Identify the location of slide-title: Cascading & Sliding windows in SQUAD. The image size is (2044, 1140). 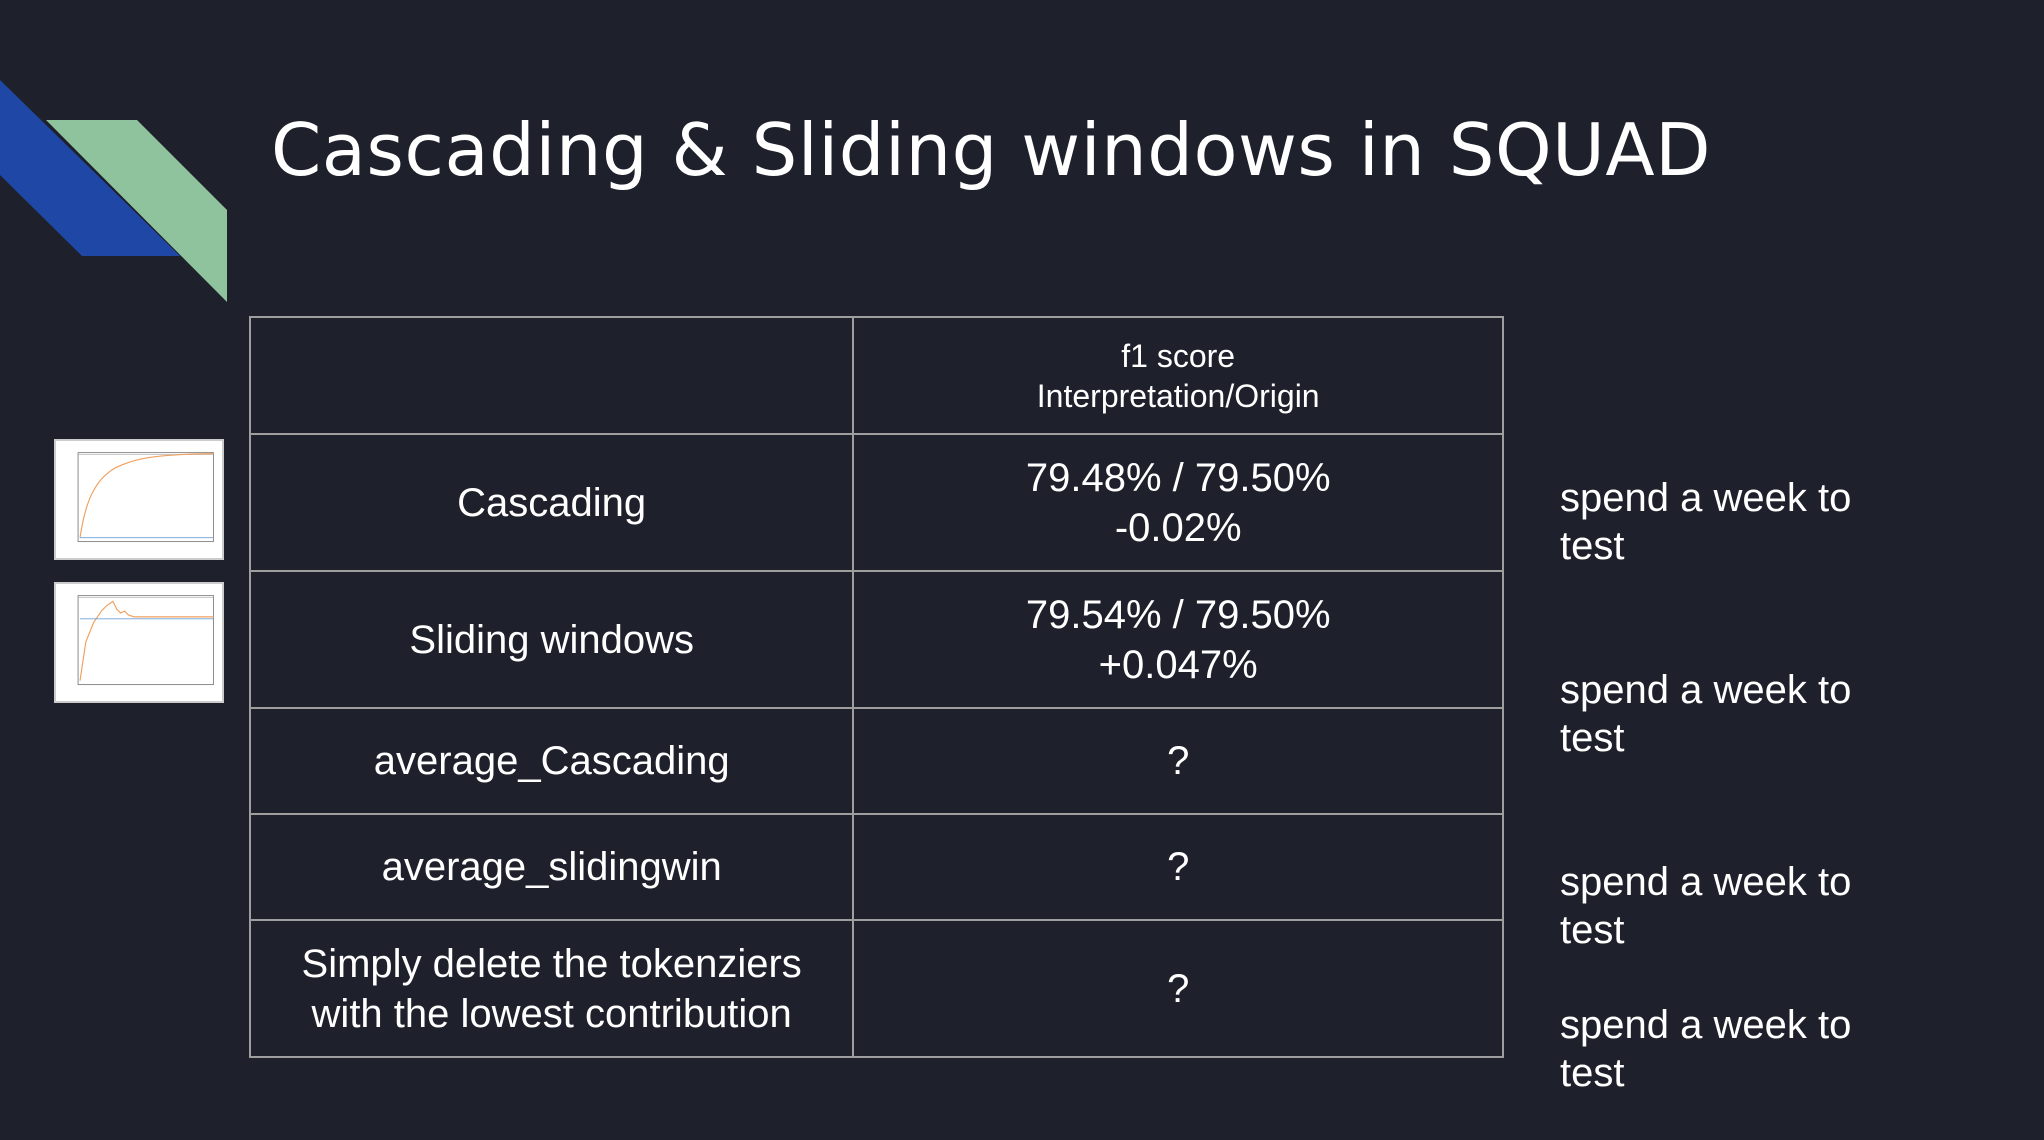
(991, 150).